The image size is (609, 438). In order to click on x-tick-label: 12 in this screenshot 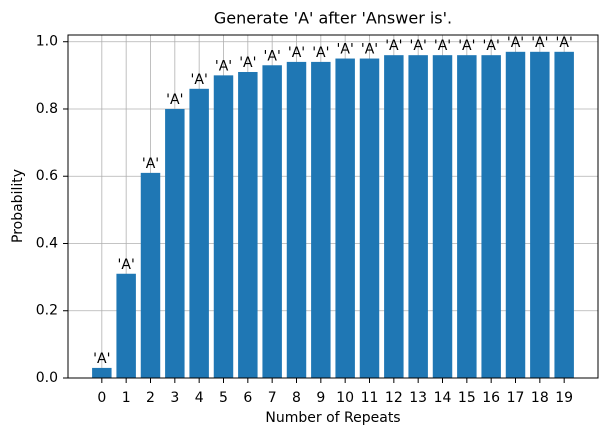, I will do `click(394, 398)`.